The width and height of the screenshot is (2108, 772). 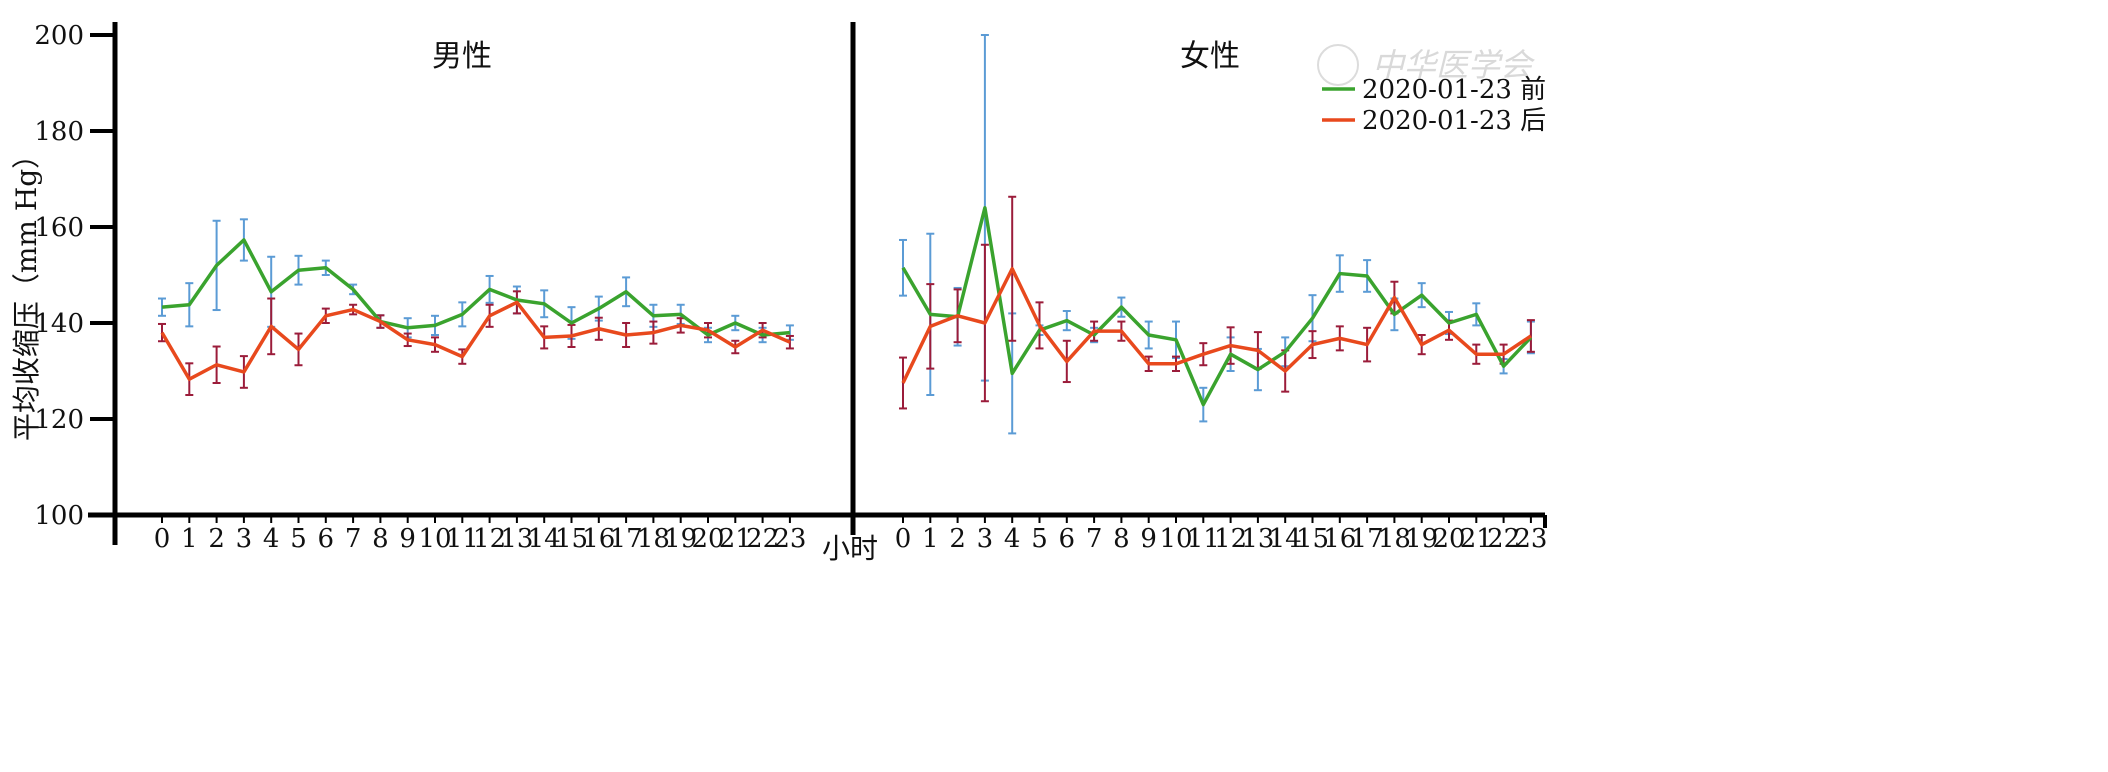 What do you see at coordinates (59, 132) in the screenshot?
I see `y-tick-label: 180` at bounding box center [59, 132].